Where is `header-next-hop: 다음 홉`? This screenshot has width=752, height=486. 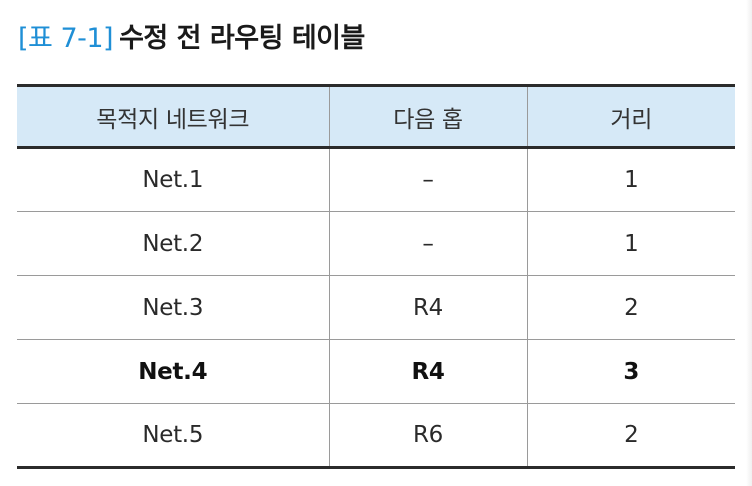
header-next-hop: 다음 홉 is located at coordinates (427, 116).